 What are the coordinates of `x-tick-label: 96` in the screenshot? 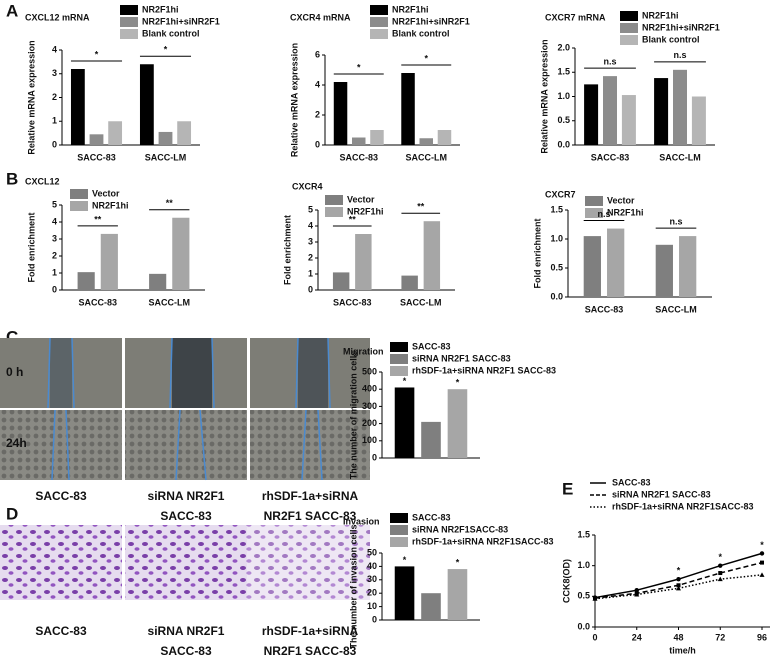 It's located at (762, 637).